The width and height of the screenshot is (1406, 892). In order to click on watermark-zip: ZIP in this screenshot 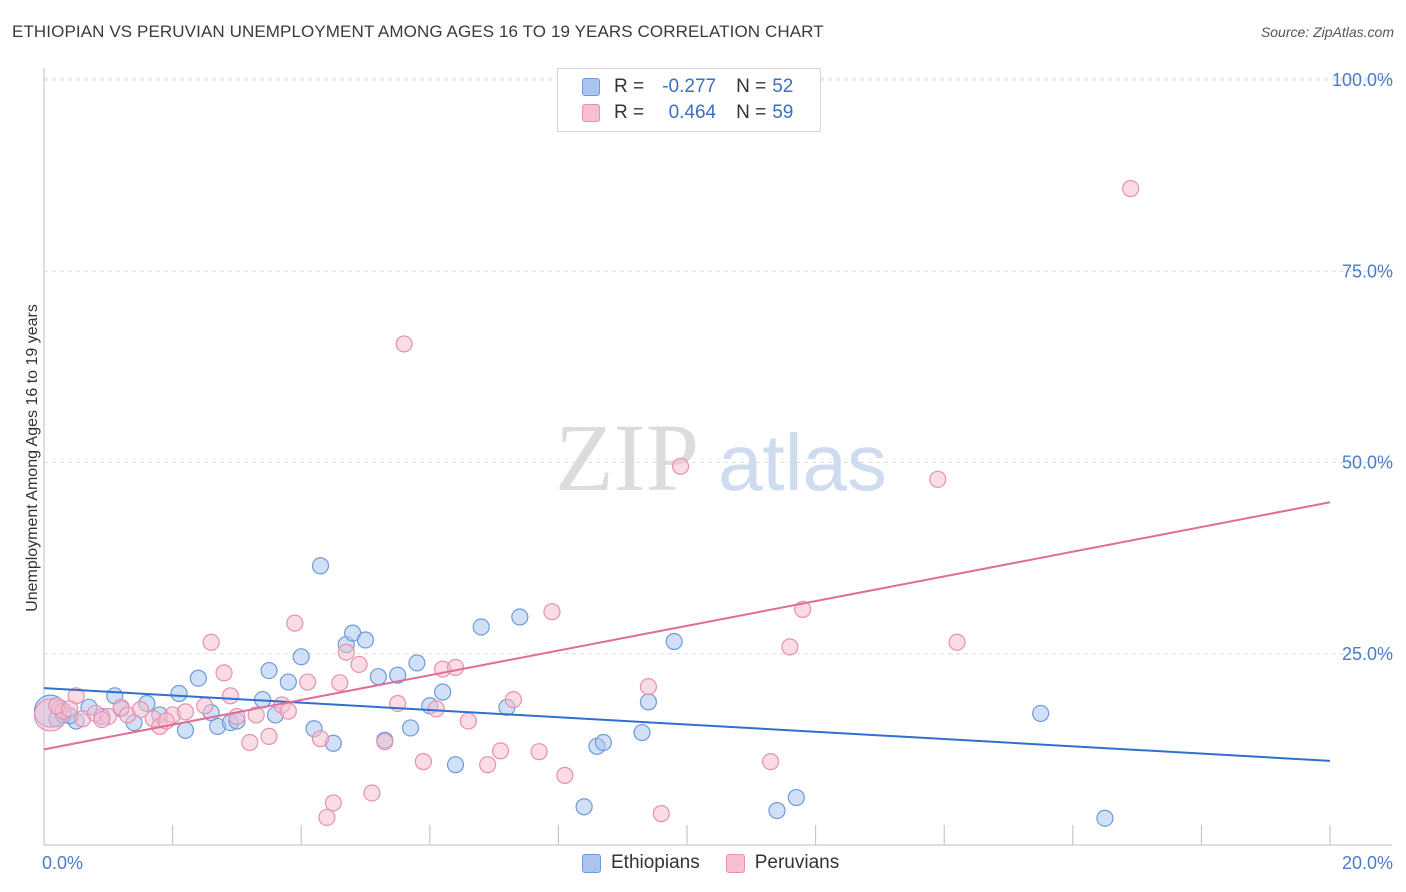, I will do `click(627, 457)`.